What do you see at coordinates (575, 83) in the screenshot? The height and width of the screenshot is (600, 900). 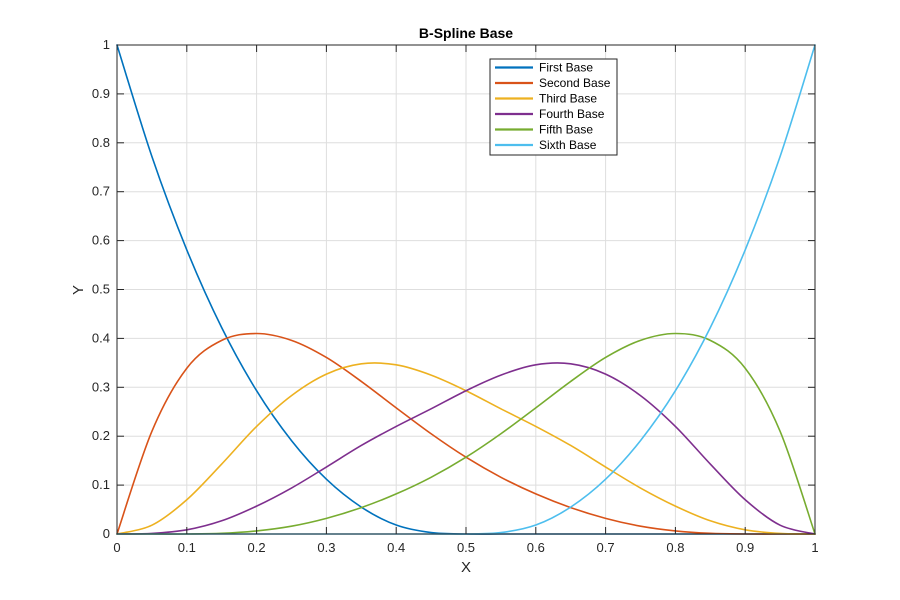 I see `legend-label-2: Second Base` at bounding box center [575, 83].